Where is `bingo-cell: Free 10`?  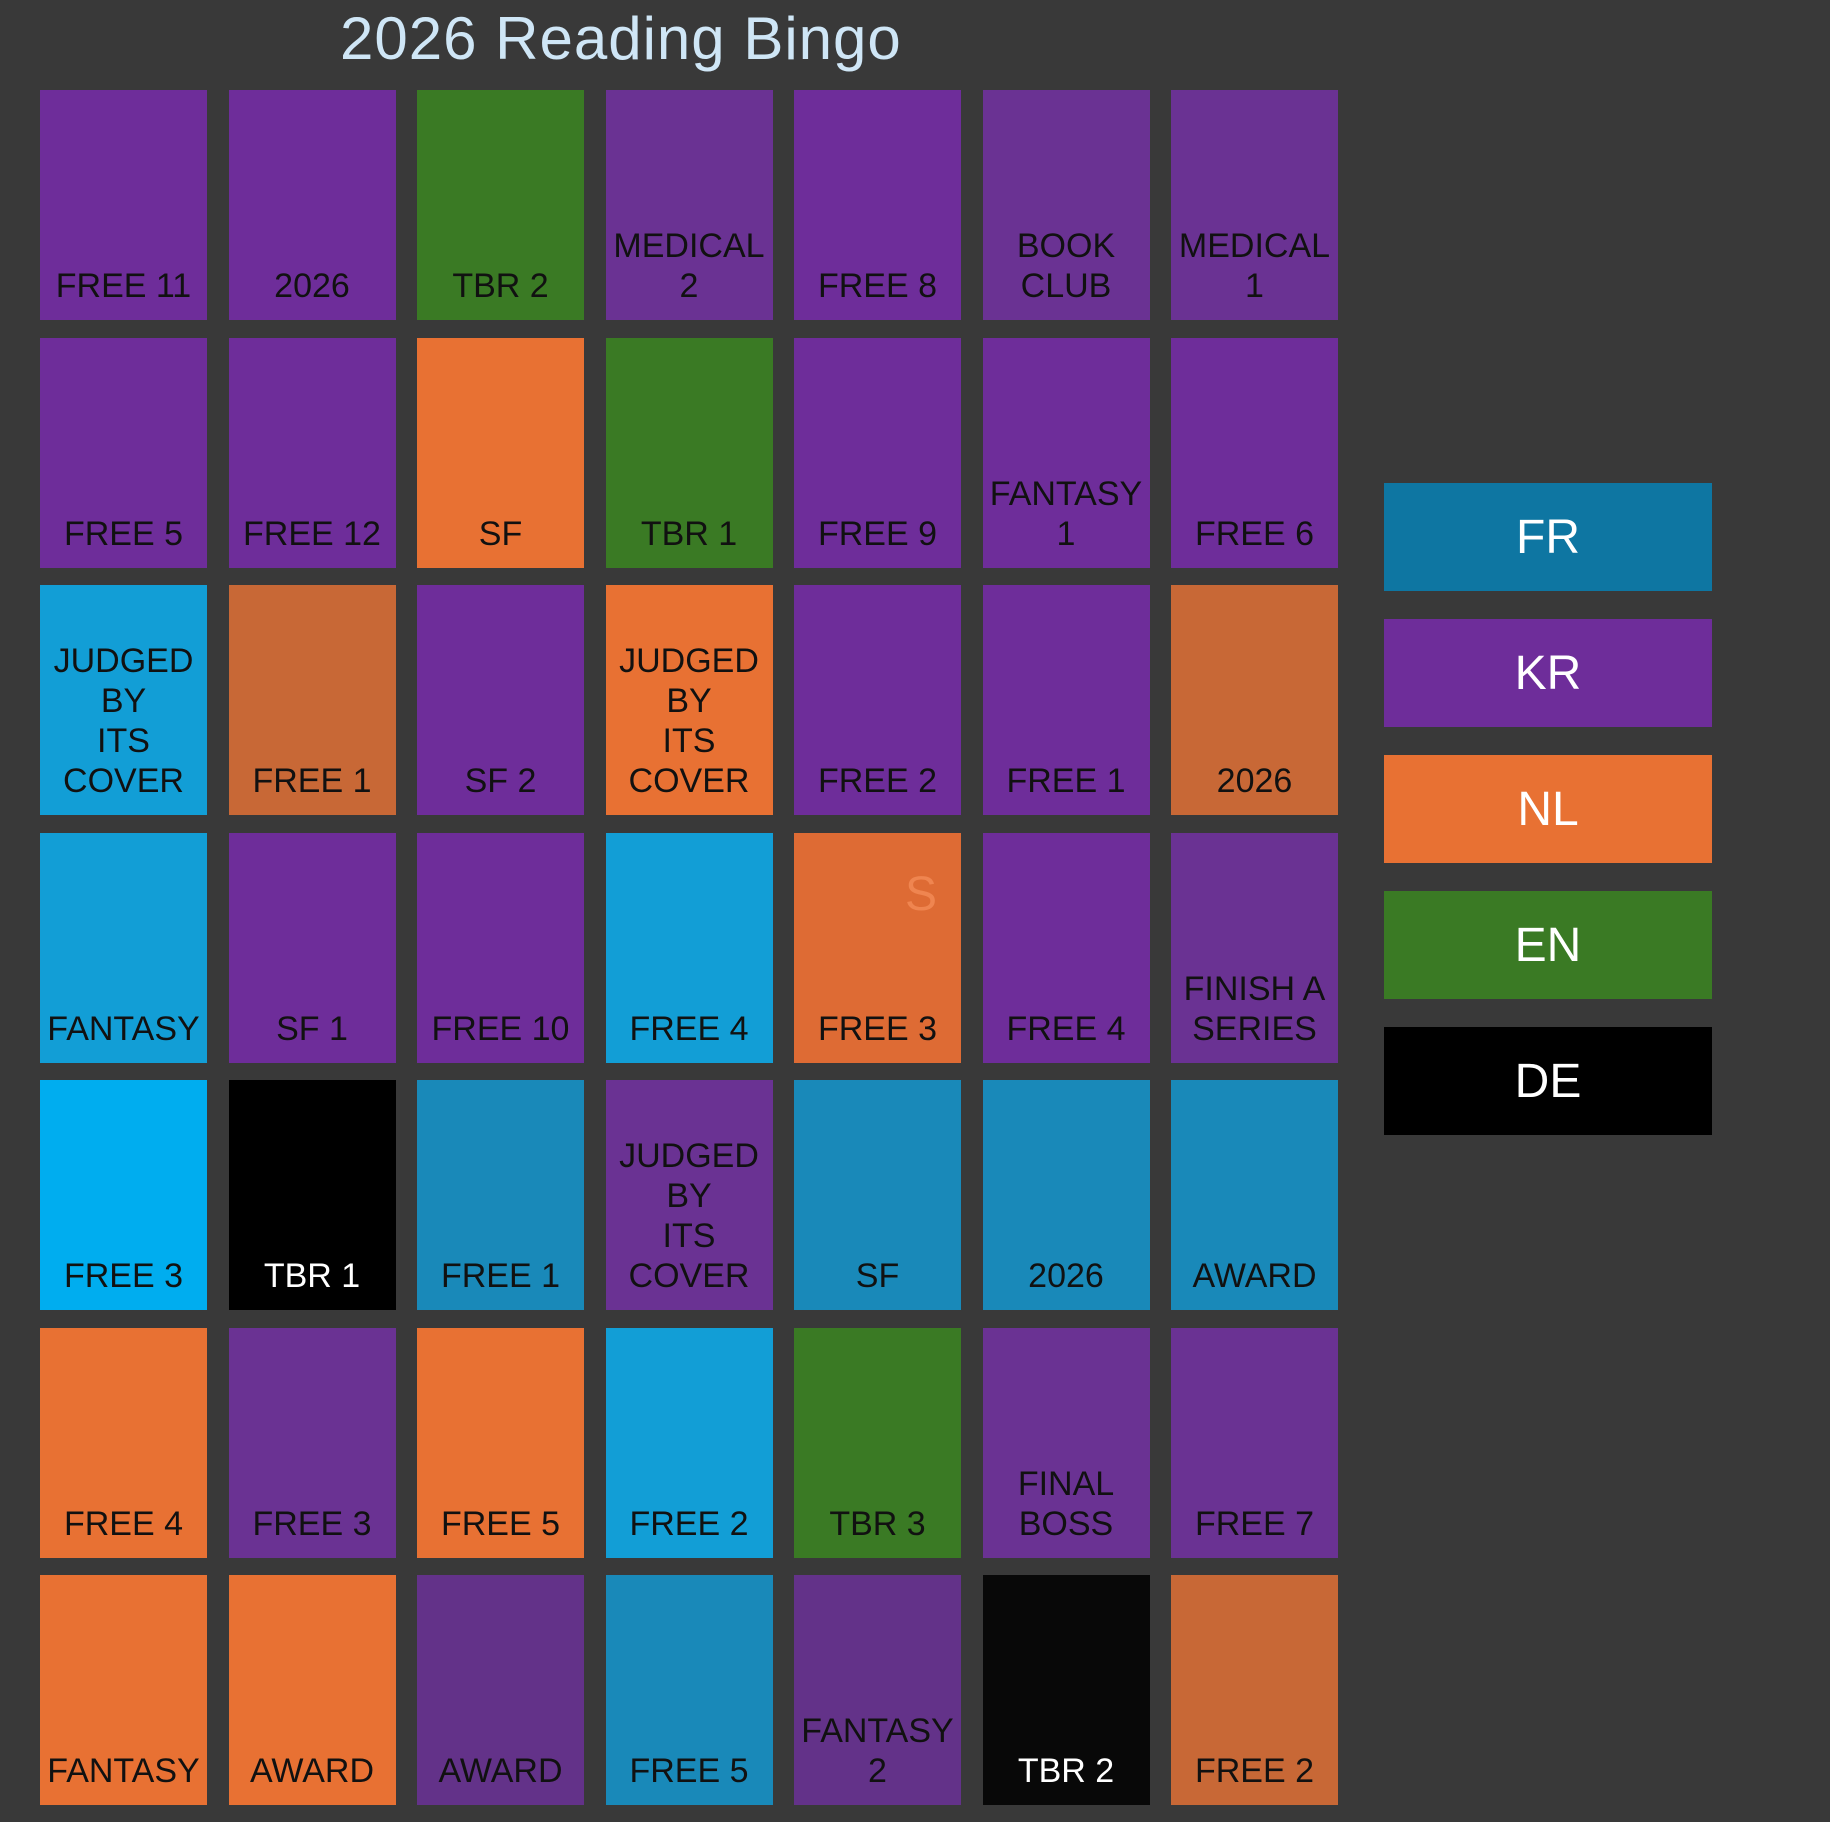 bingo-cell: Free 10 is located at coordinates (500, 947).